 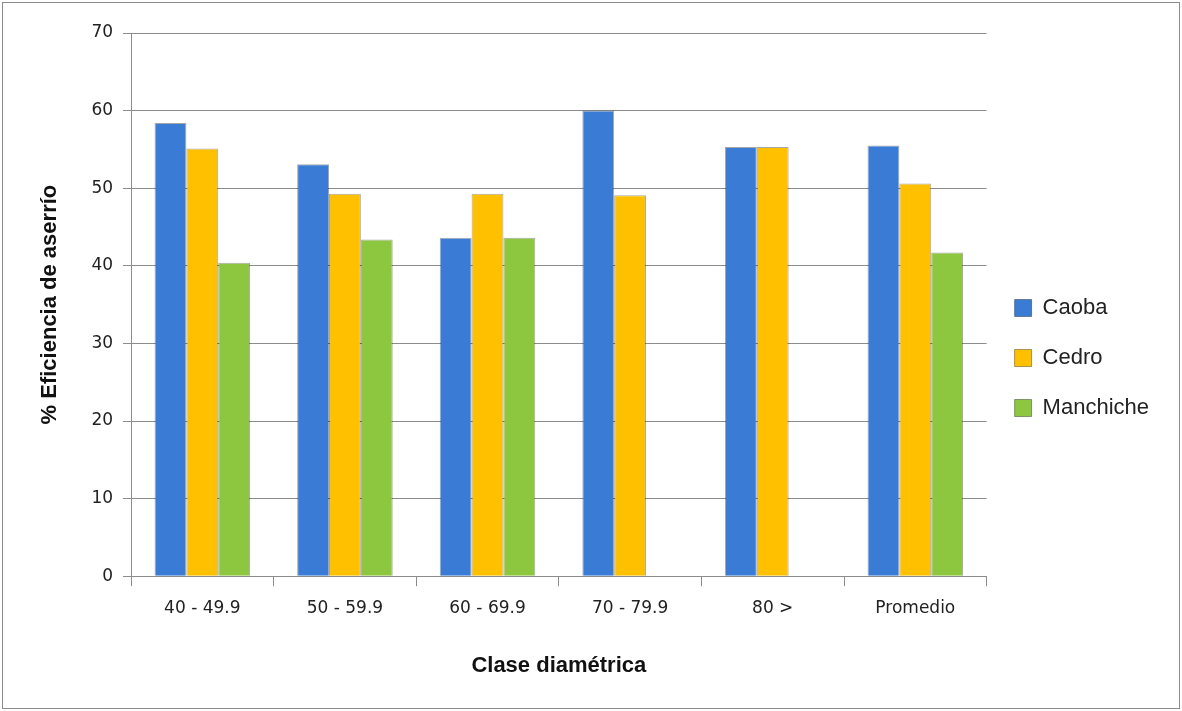 I want to click on legend-label: Caoba, so click(x=1075, y=307).